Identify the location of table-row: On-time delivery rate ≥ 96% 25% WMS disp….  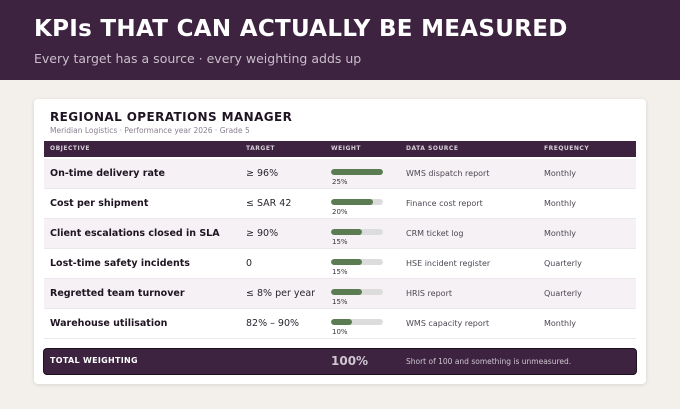
(340, 174).